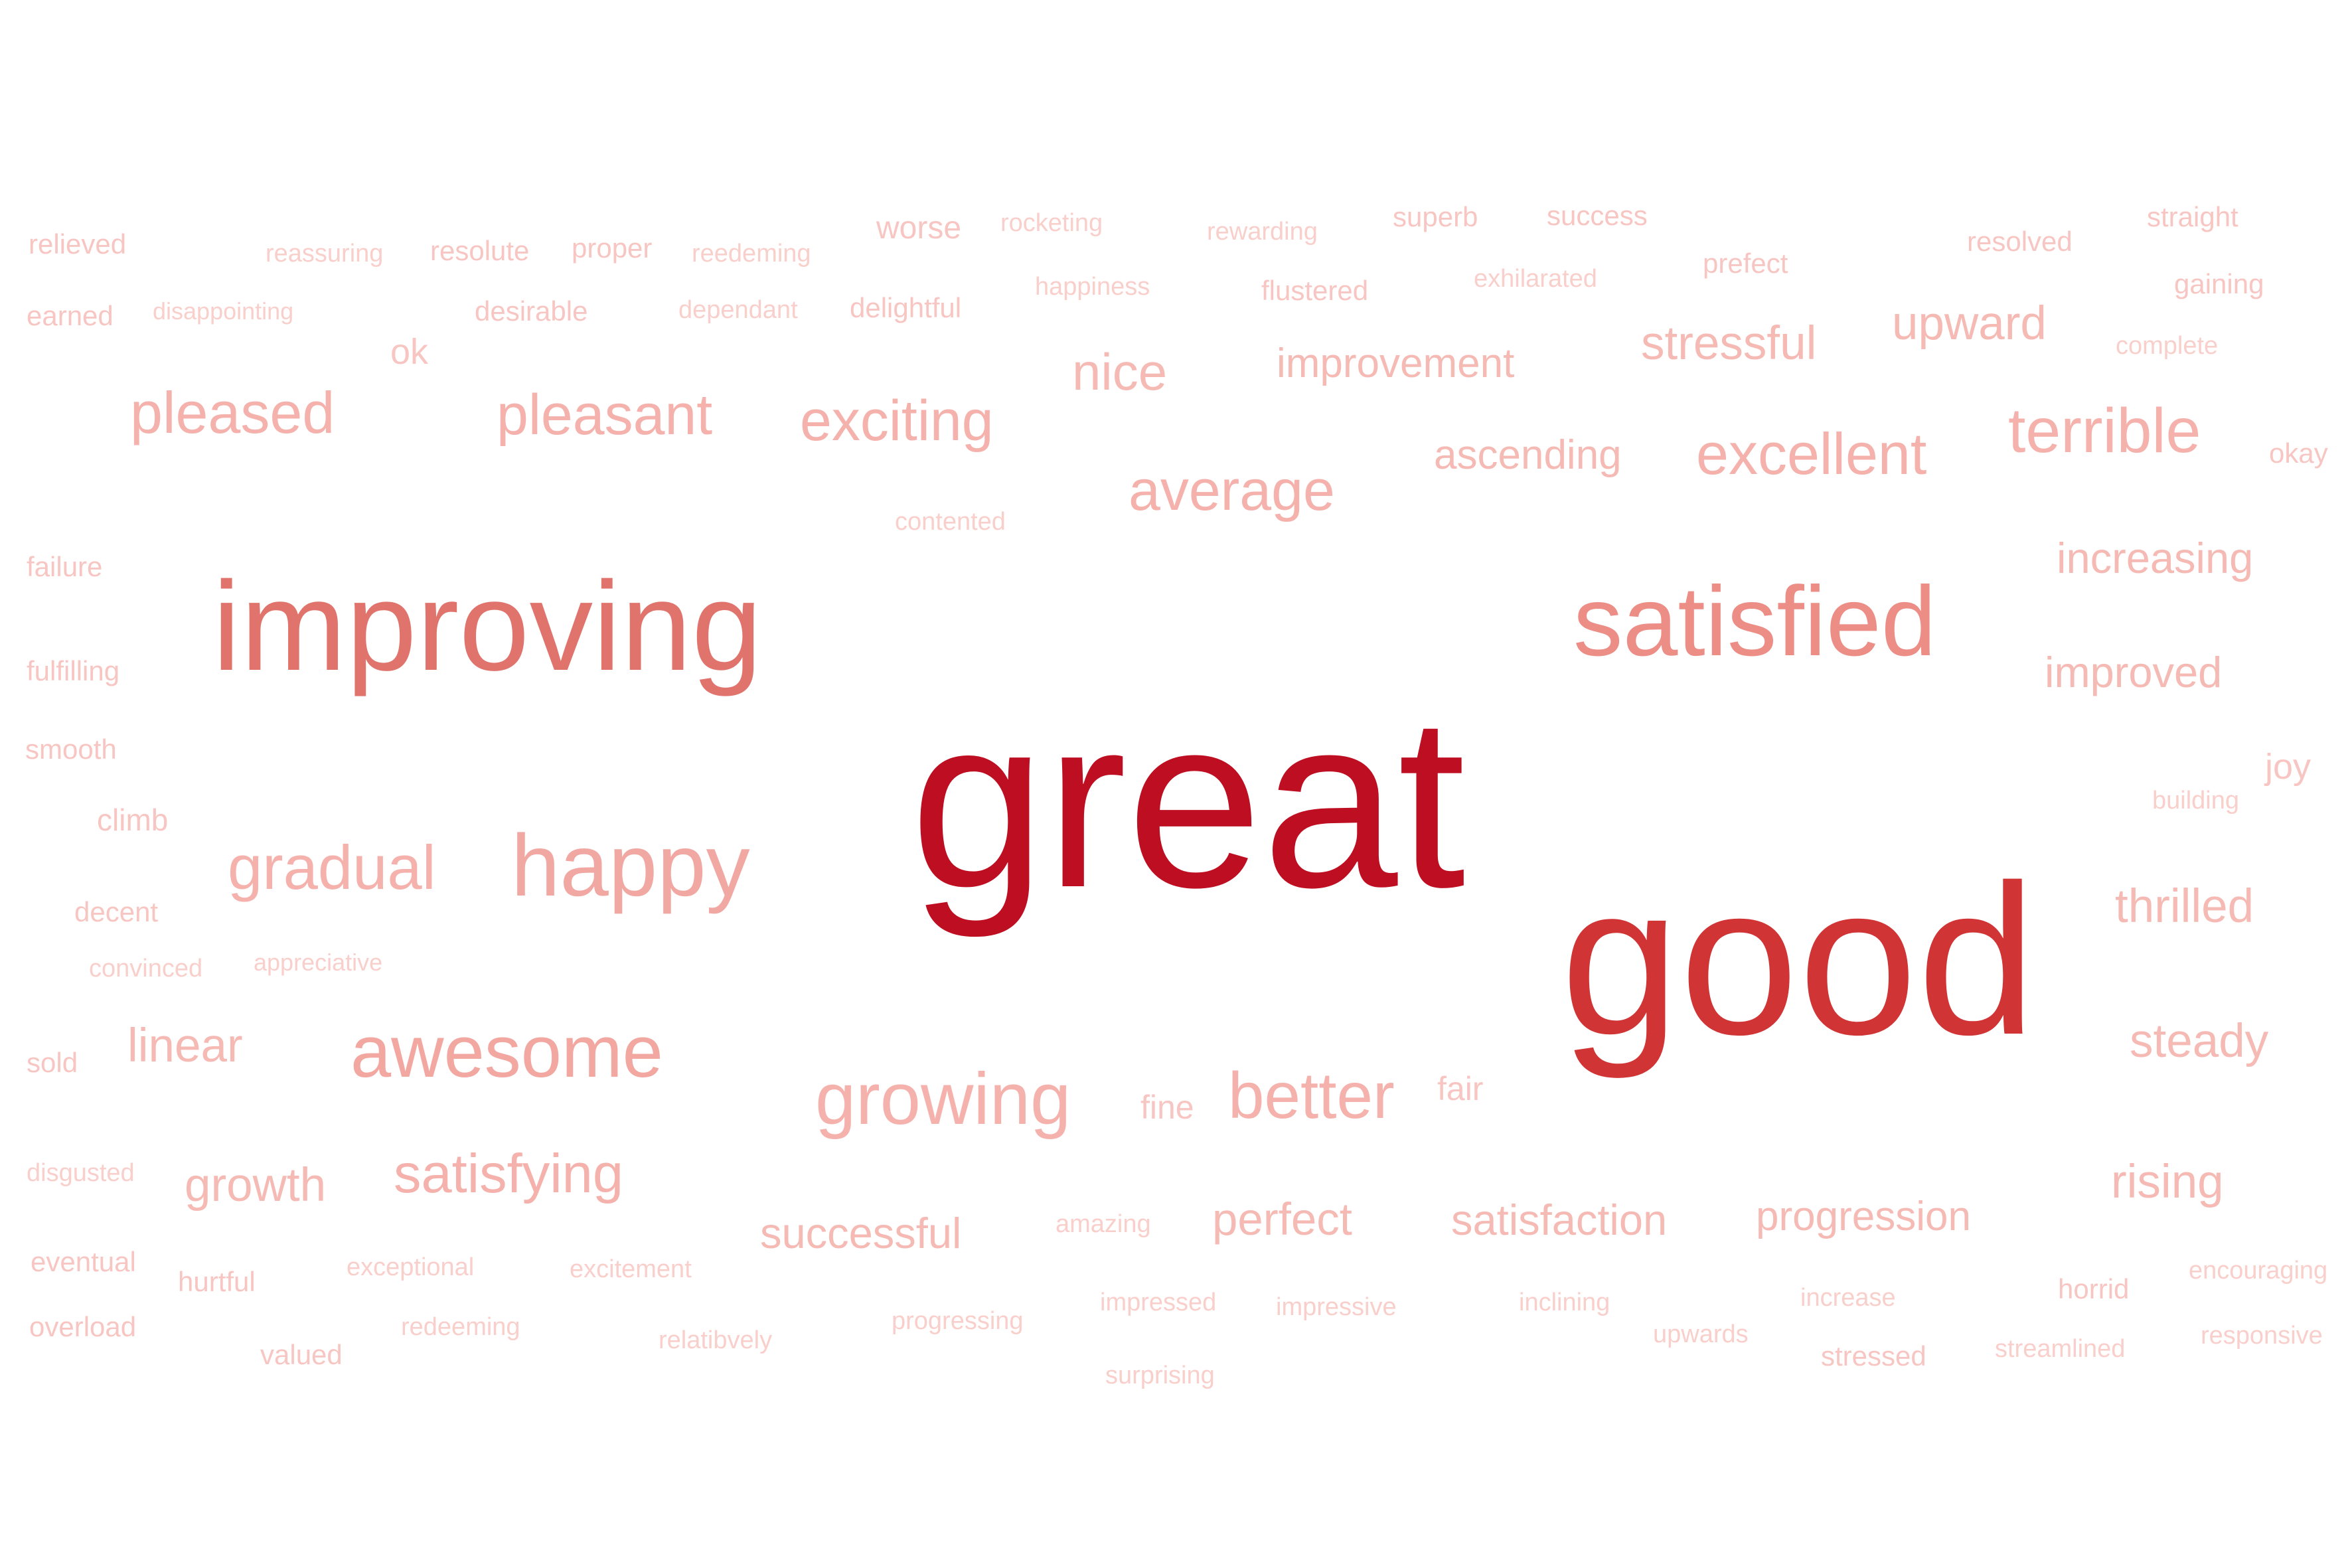 The height and width of the screenshot is (1568, 2352). What do you see at coordinates (1160, 1376) in the screenshot?
I see `word-surprising: surprising` at bounding box center [1160, 1376].